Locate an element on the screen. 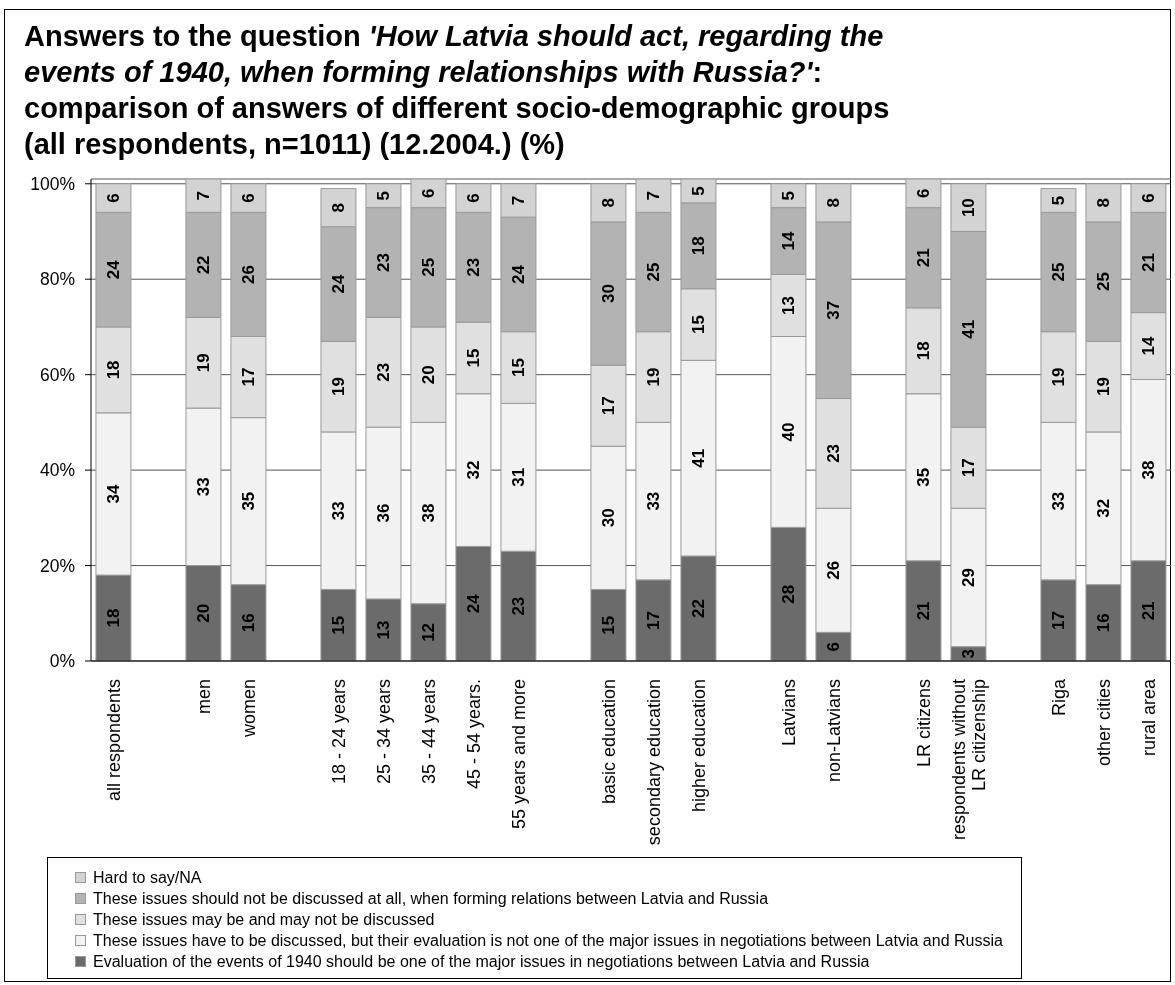 The height and width of the screenshot is (985, 1175). y-tick-label: 100% is located at coordinates (52, 183).